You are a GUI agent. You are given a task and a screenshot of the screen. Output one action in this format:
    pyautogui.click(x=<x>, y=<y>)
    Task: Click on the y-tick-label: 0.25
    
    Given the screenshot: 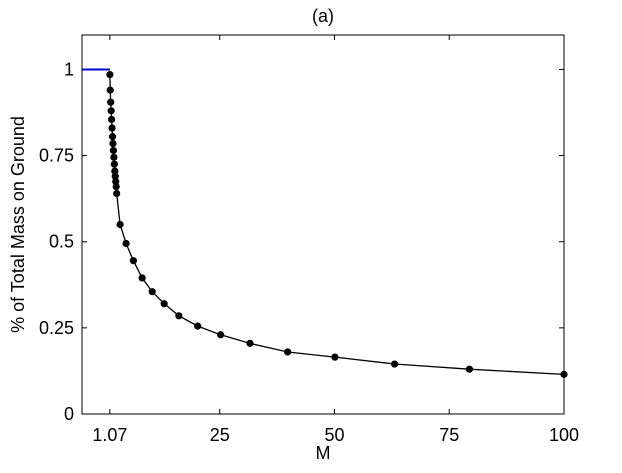 What is the action you would take?
    pyautogui.click(x=56, y=328)
    